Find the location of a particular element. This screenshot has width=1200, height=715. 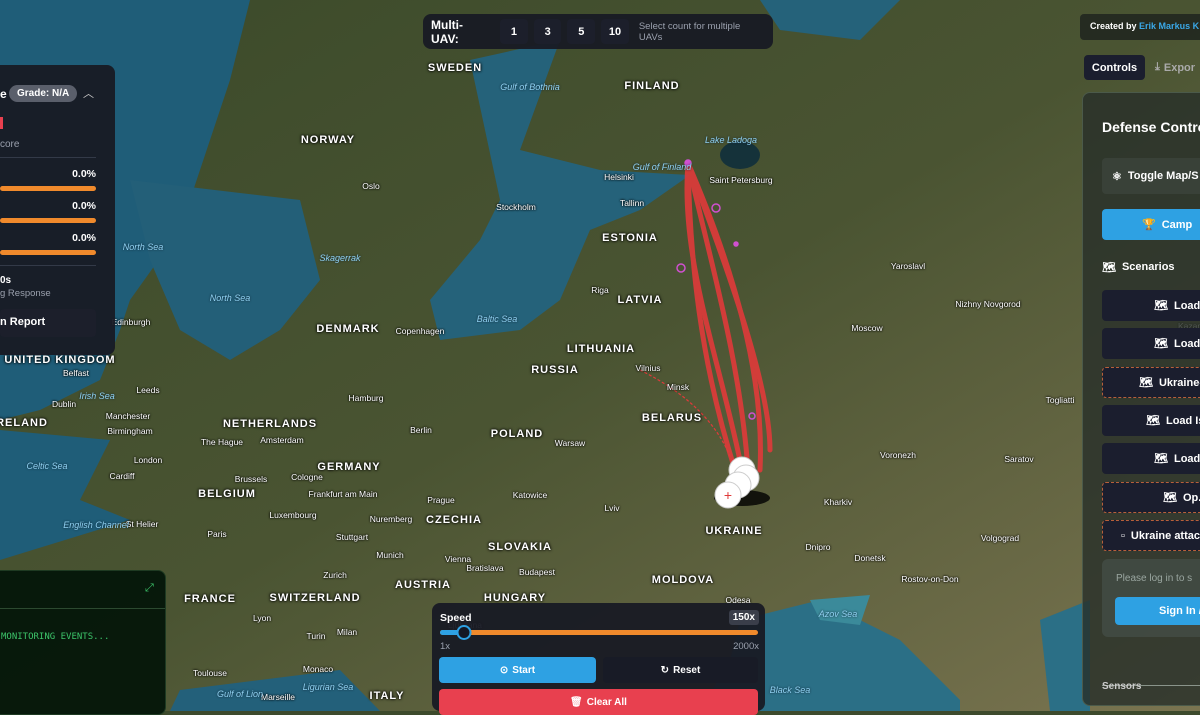

login-prompt: Please log in to s is located at coordinates (1154, 578).